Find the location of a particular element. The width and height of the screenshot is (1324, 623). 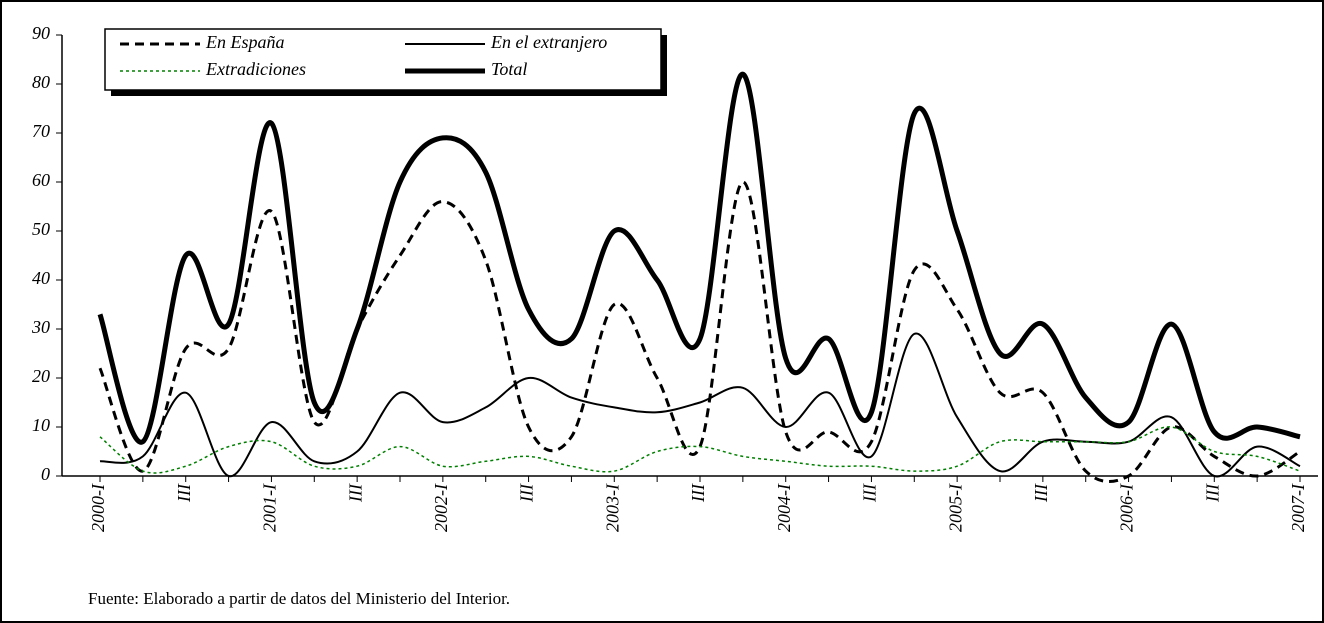

y-tick-label: 0 is located at coordinates (45, 474).